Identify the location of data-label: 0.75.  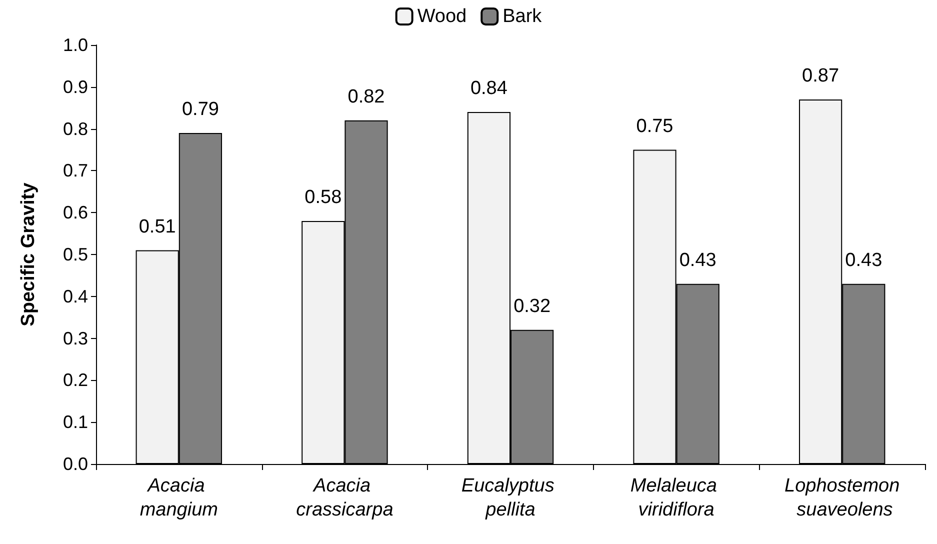
(655, 126).